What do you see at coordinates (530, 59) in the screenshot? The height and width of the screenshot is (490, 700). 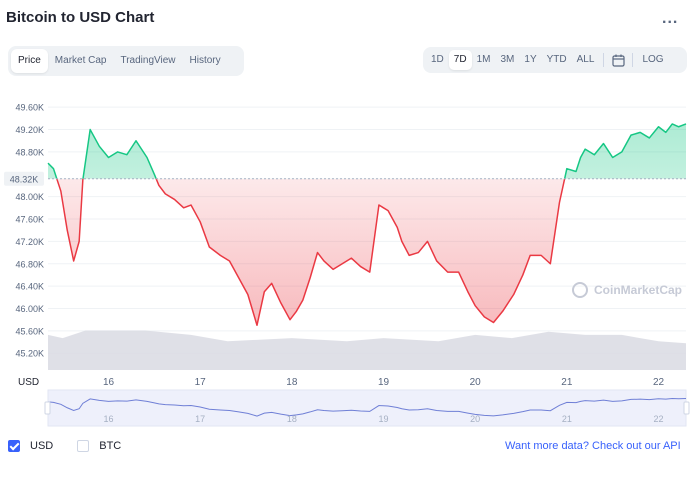 I see `range-1y-button: 1Y` at bounding box center [530, 59].